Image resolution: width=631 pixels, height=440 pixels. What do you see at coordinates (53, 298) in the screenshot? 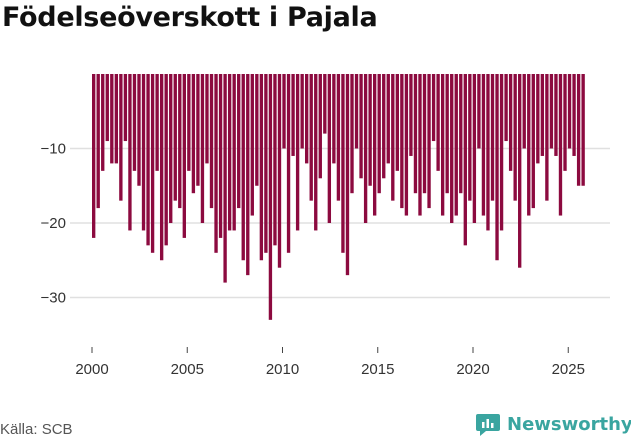
I see `y-tick-label: −30` at bounding box center [53, 298].